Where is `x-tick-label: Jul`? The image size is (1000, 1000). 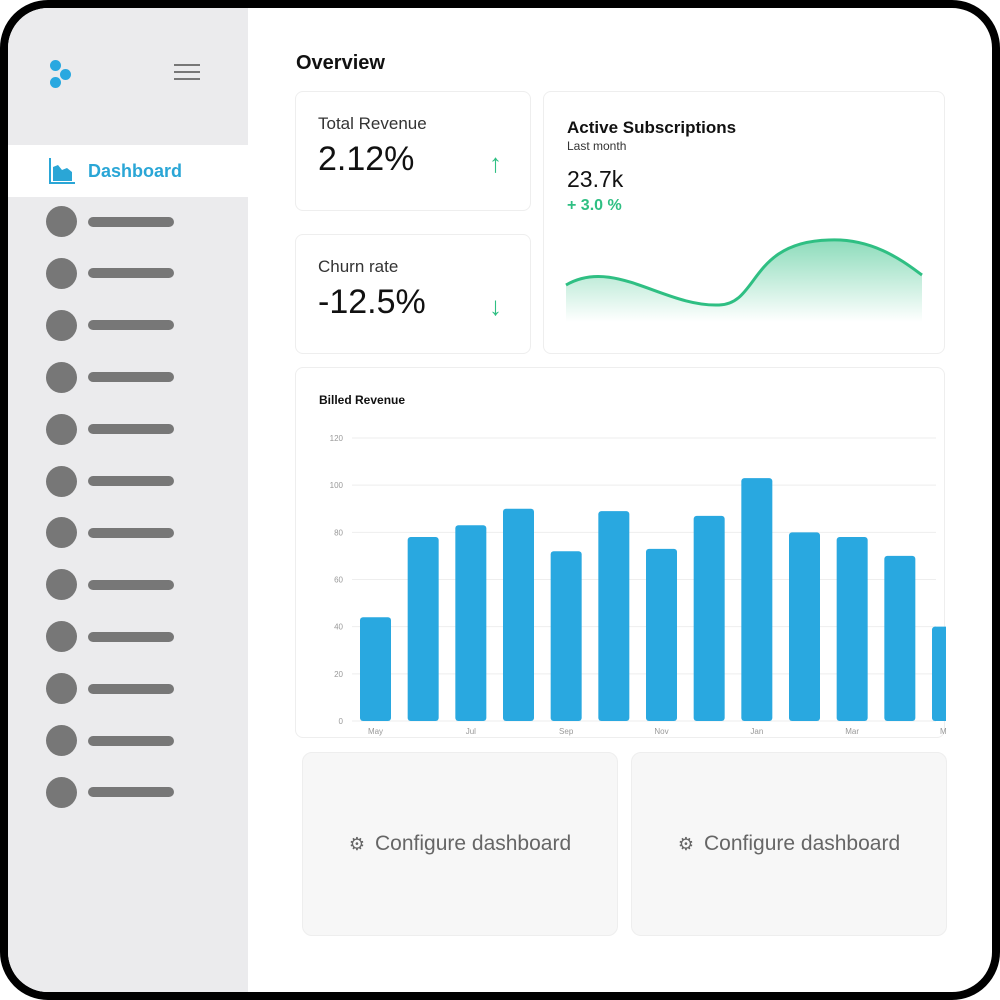
x-tick-label: Jul is located at coordinates (471, 731).